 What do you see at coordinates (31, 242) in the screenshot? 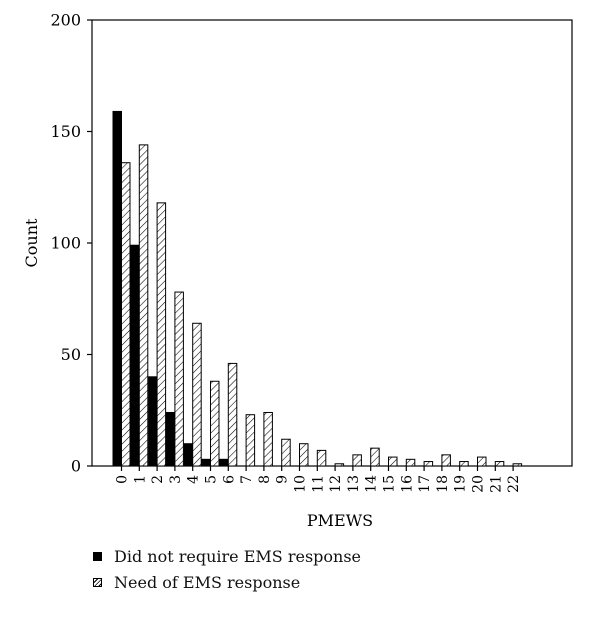
I see `y-axis-label: Count` at bounding box center [31, 242].